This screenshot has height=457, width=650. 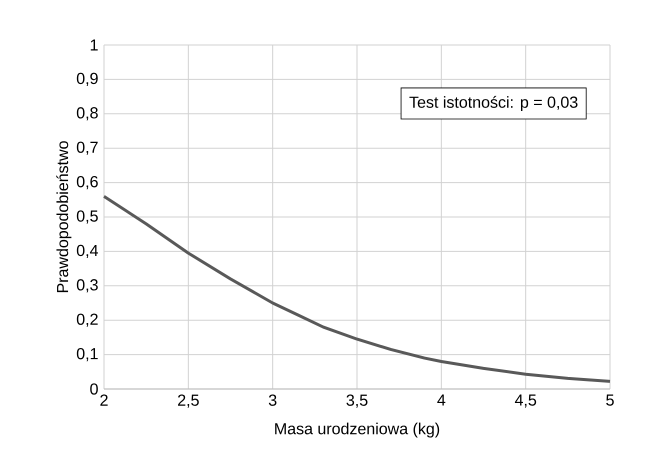 What do you see at coordinates (87, 285) in the screenshot?
I see `y-tick-label: 0,3` at bounding box center [87, 285].